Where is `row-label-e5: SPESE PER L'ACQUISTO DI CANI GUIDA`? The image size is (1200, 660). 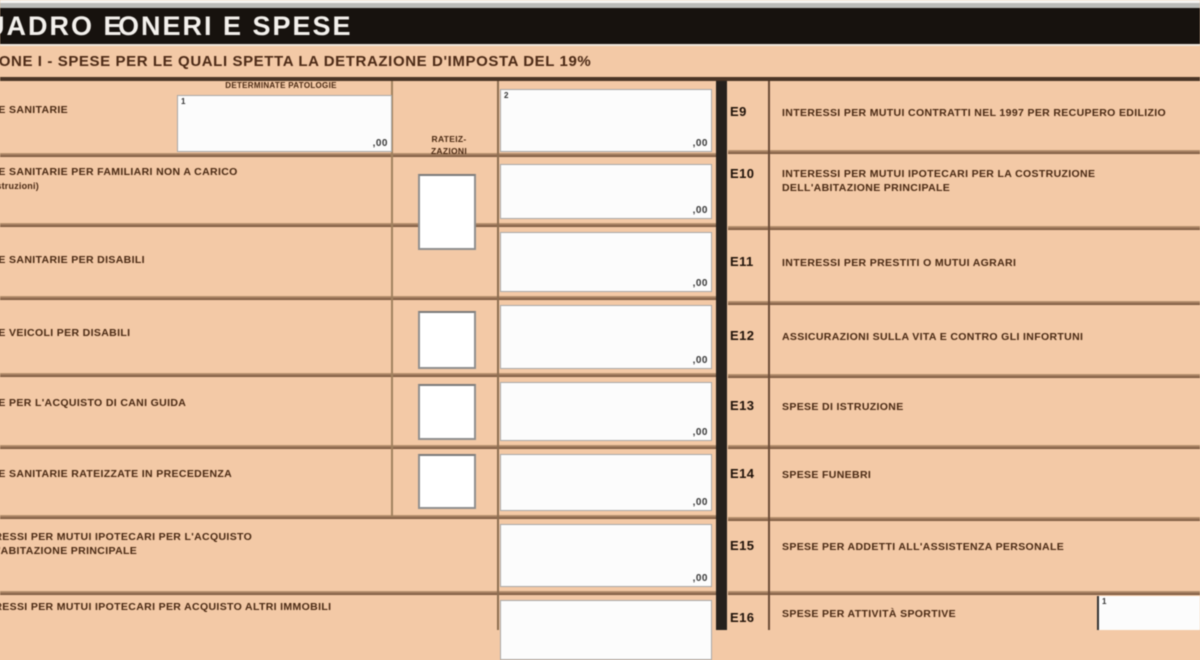
row-label-e5: SPESE PER L'ACQUISTO DI CANI GUIDA is located at coordinates (219, 404).